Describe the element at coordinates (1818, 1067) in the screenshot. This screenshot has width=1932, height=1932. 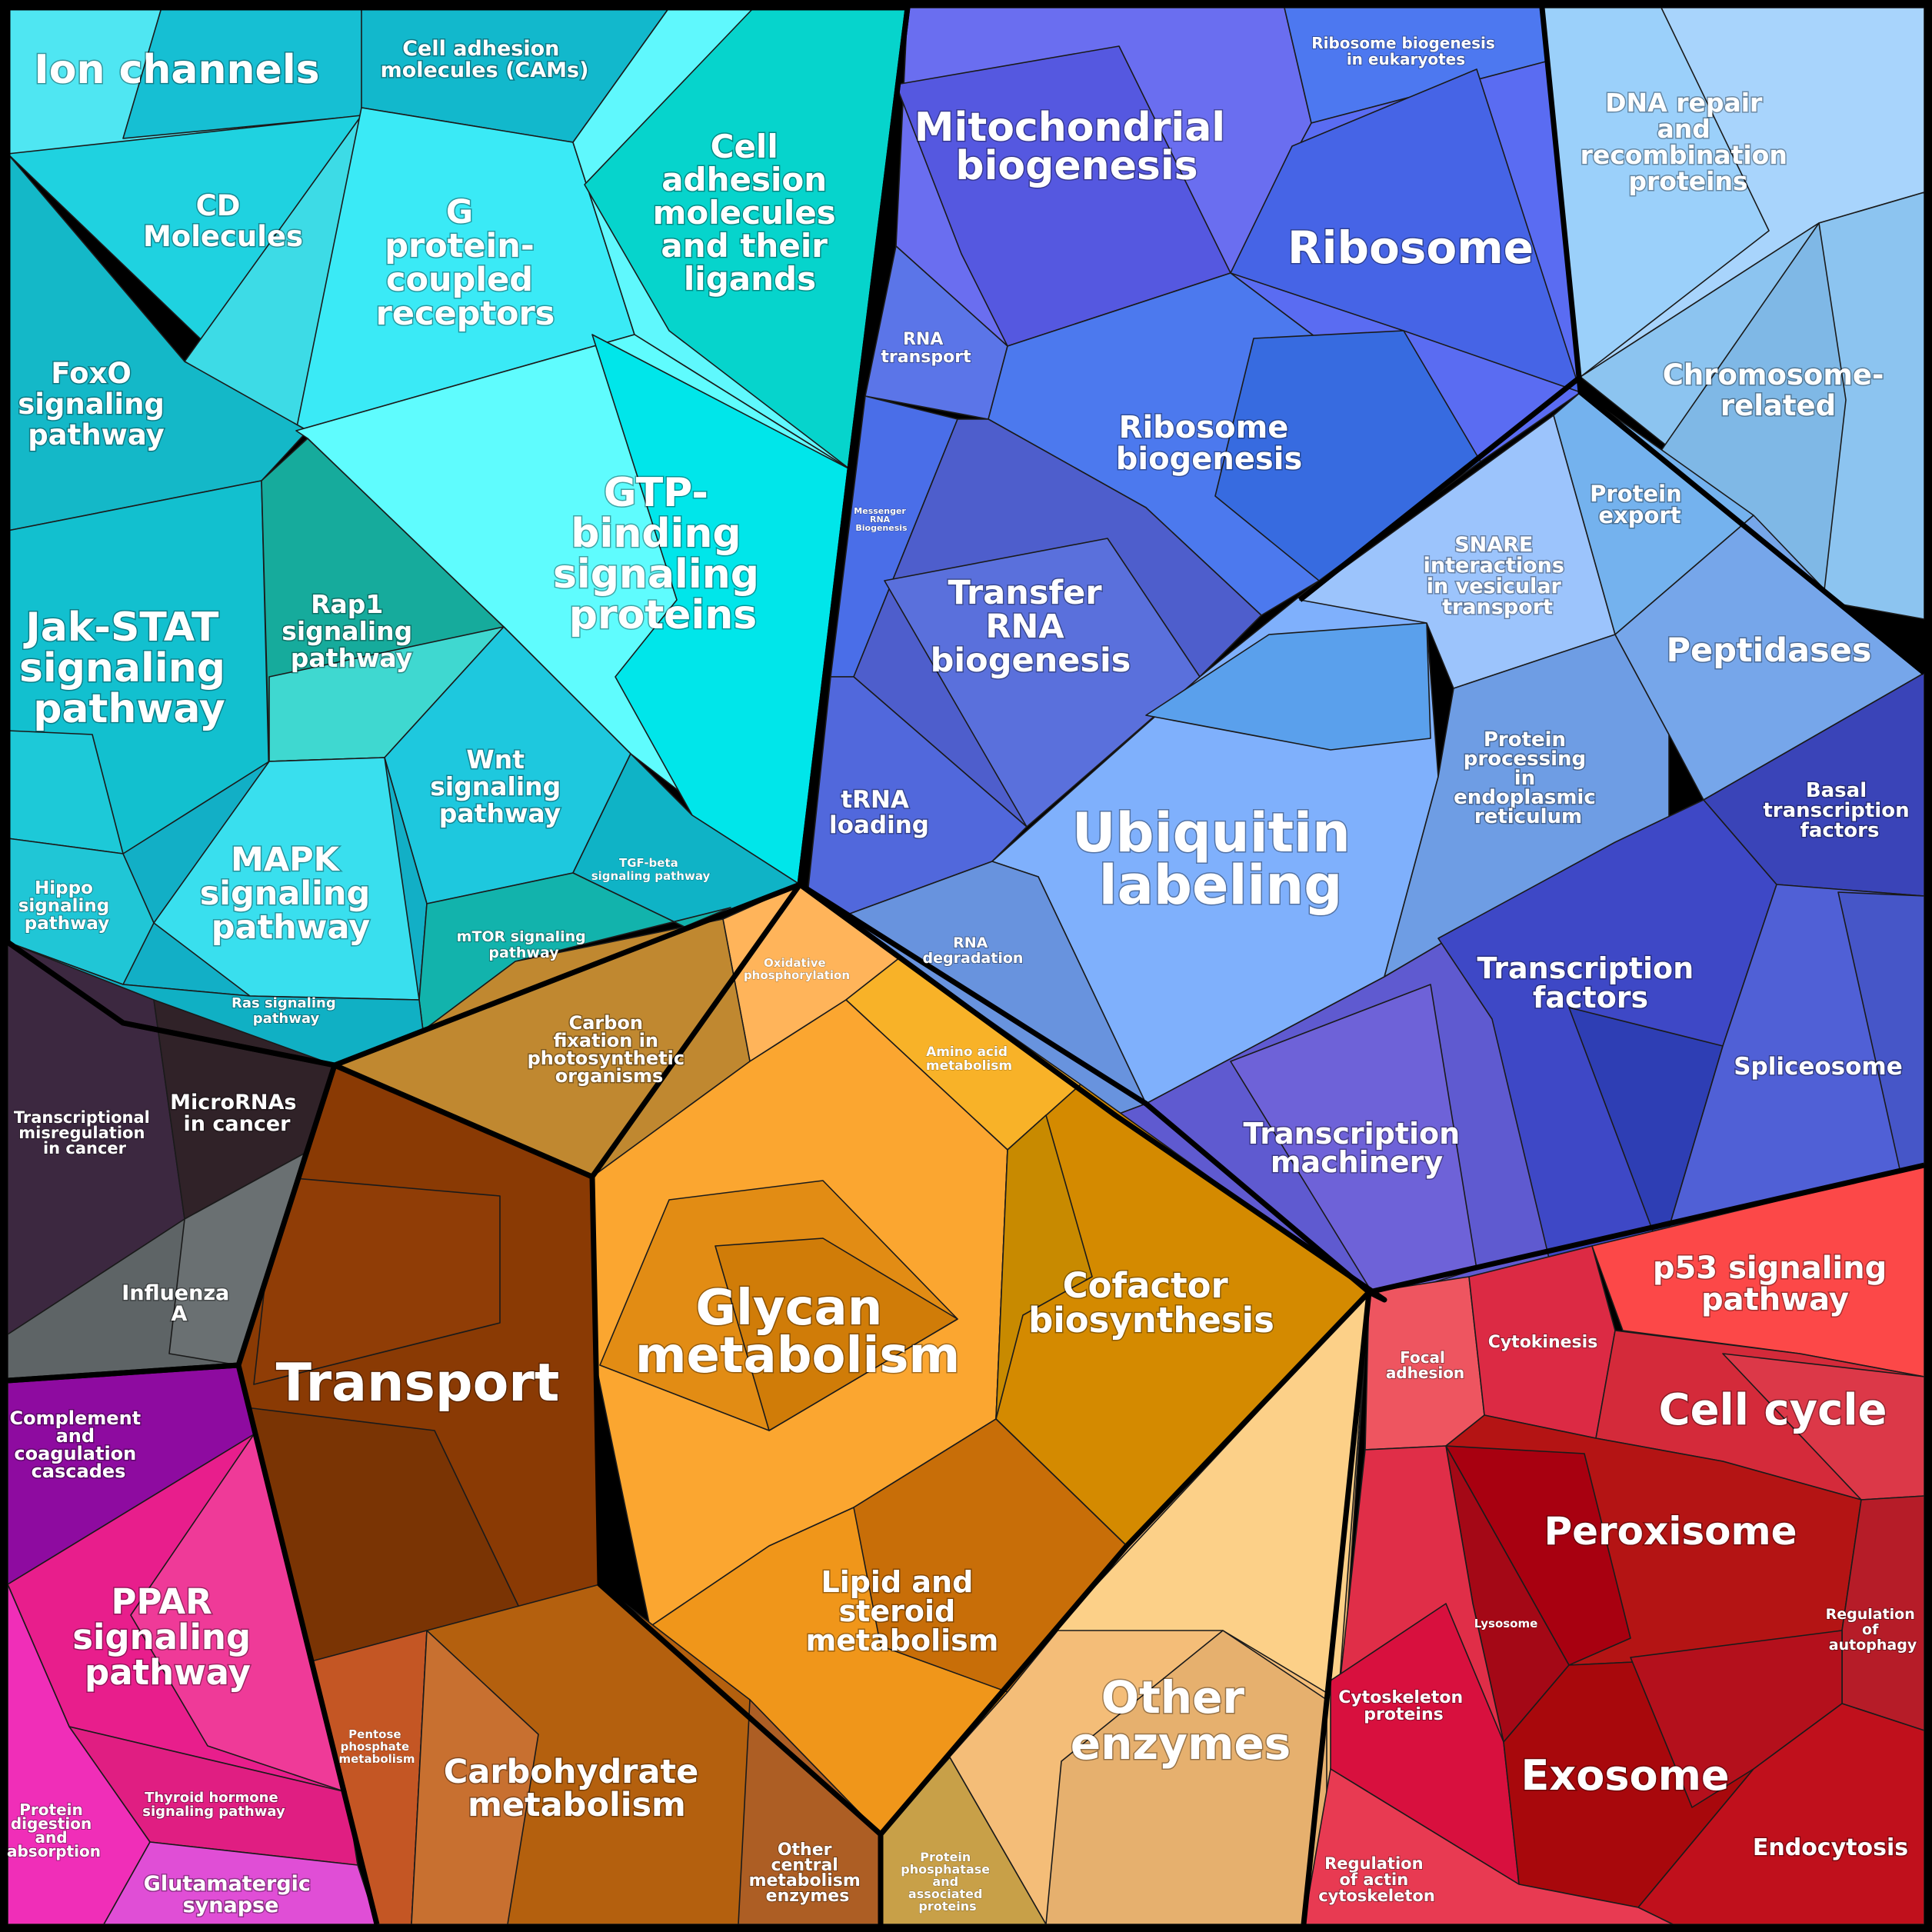
I see `label-spliceosome: Spliceosome` at that location.